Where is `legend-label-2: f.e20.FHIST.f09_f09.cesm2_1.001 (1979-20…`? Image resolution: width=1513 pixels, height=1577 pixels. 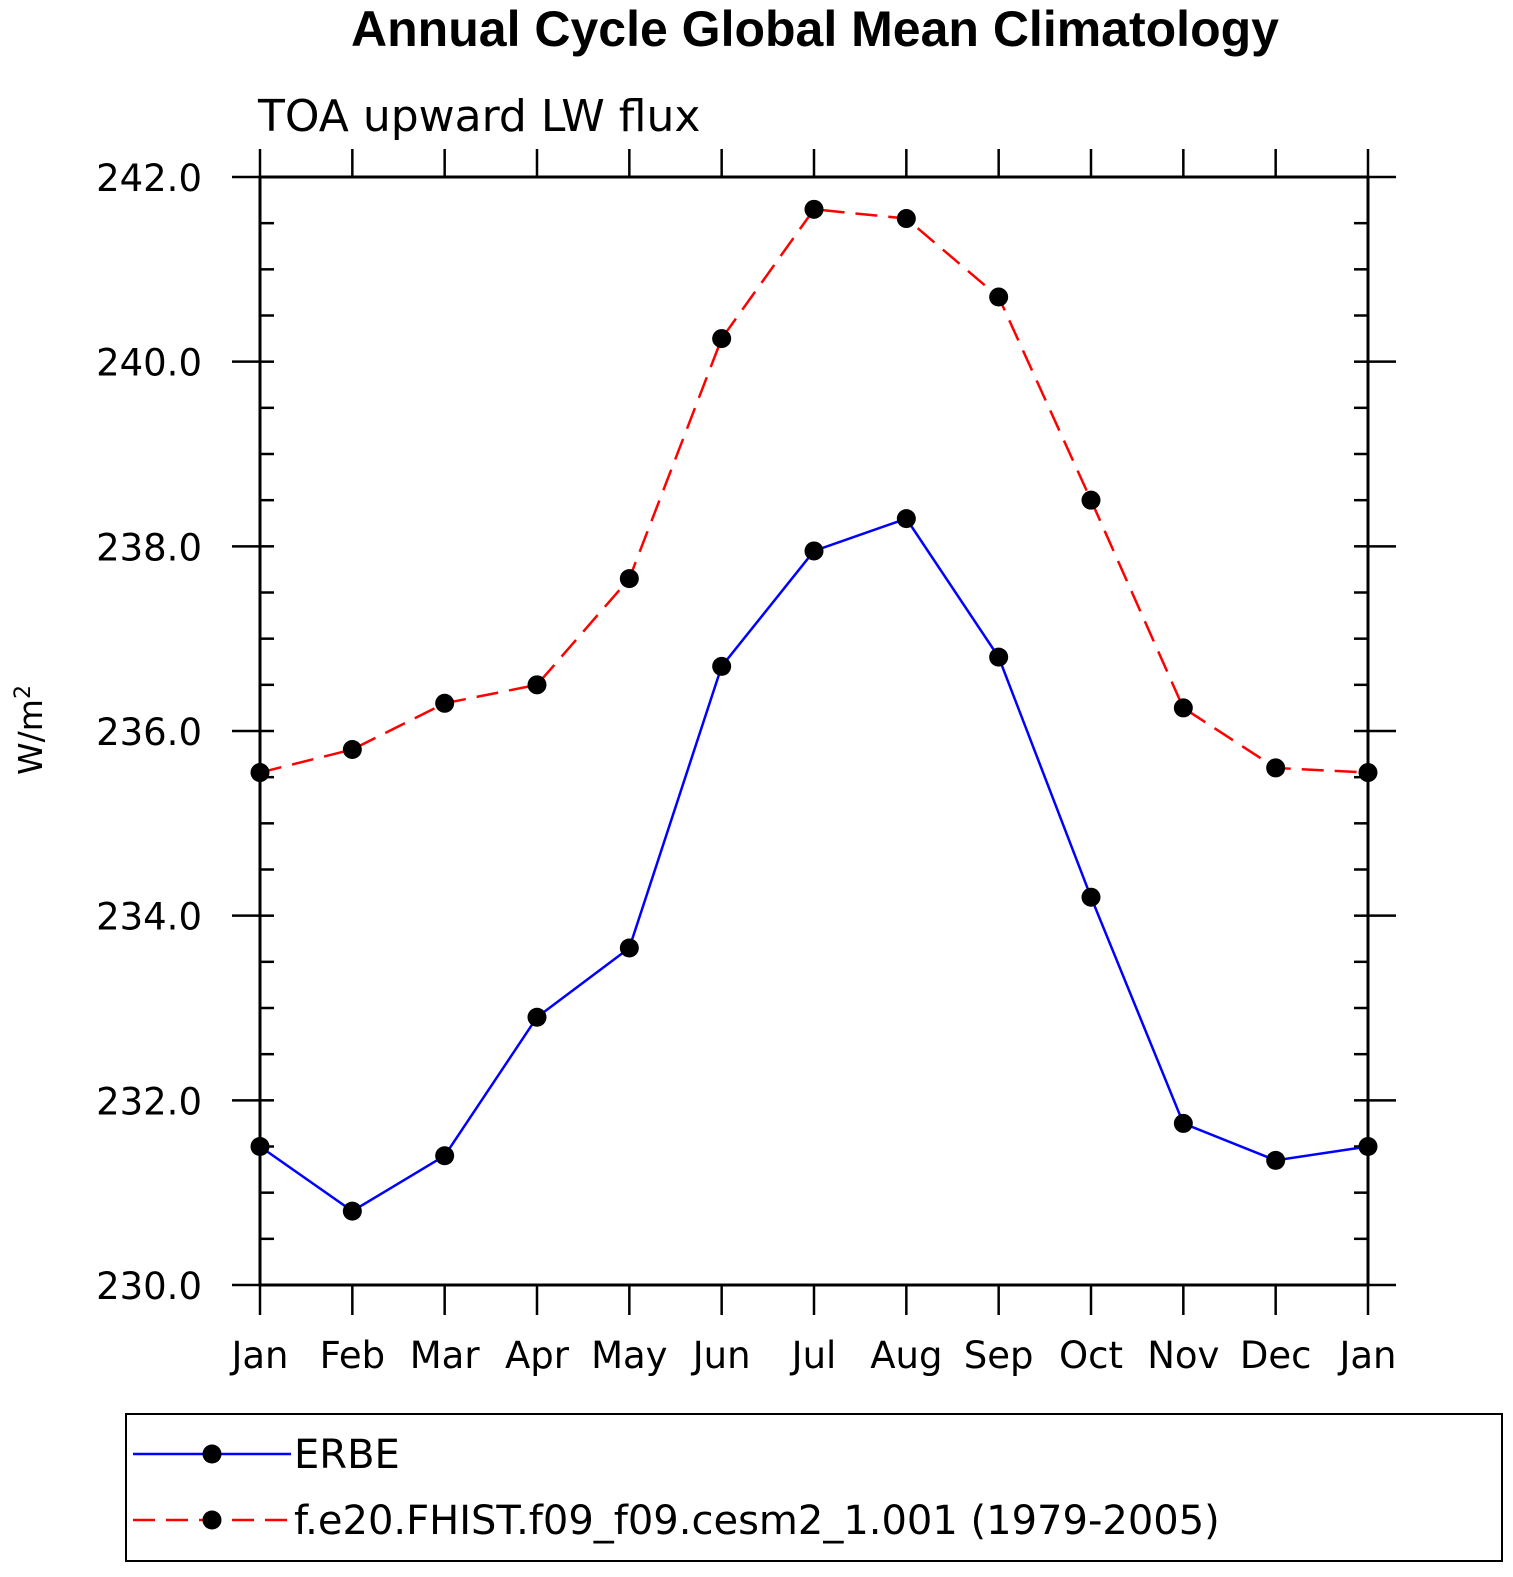
legend-label-2: f.e20.FHIST.f09_f09.cesm2_1.001 (1979-20… is located at coordinates (757, 1521).